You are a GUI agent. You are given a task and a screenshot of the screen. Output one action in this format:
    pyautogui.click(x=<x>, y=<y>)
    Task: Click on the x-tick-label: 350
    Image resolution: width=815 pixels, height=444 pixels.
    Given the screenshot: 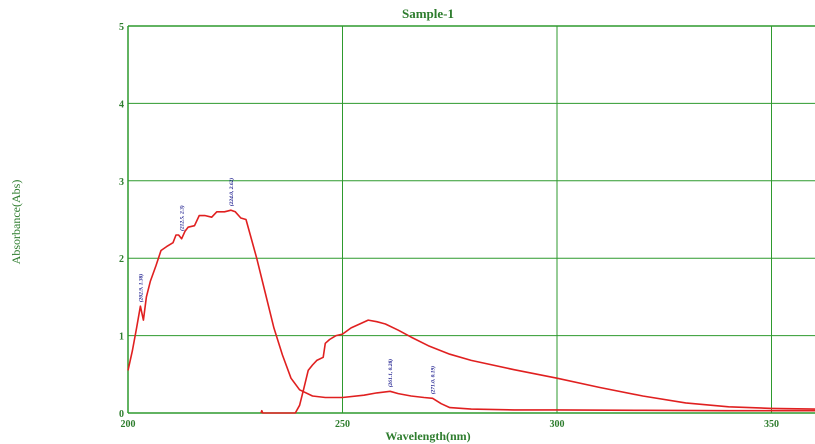 What is the action you would take?
    pyautogui.click(x=771, y=424)
    